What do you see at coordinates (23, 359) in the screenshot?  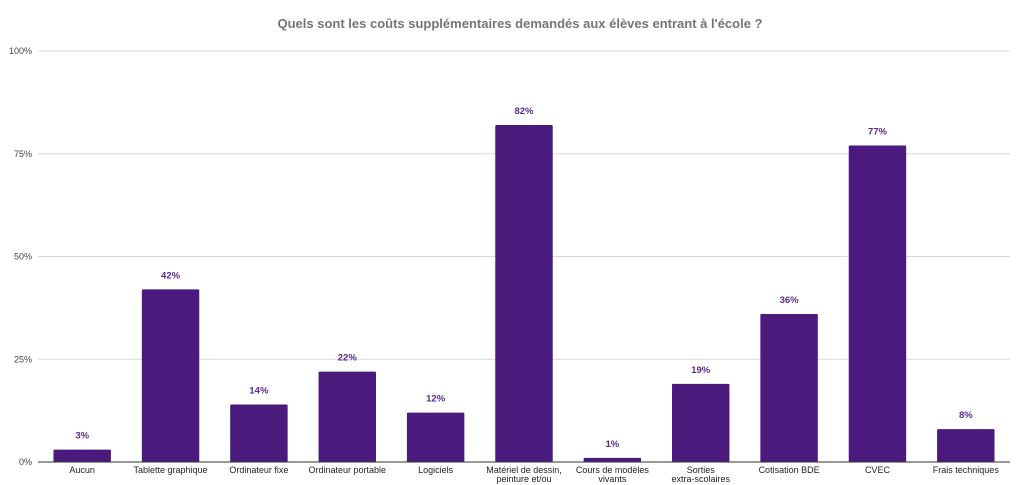 I see `y-tick-label: 25%` at bounding box center [23, 359].